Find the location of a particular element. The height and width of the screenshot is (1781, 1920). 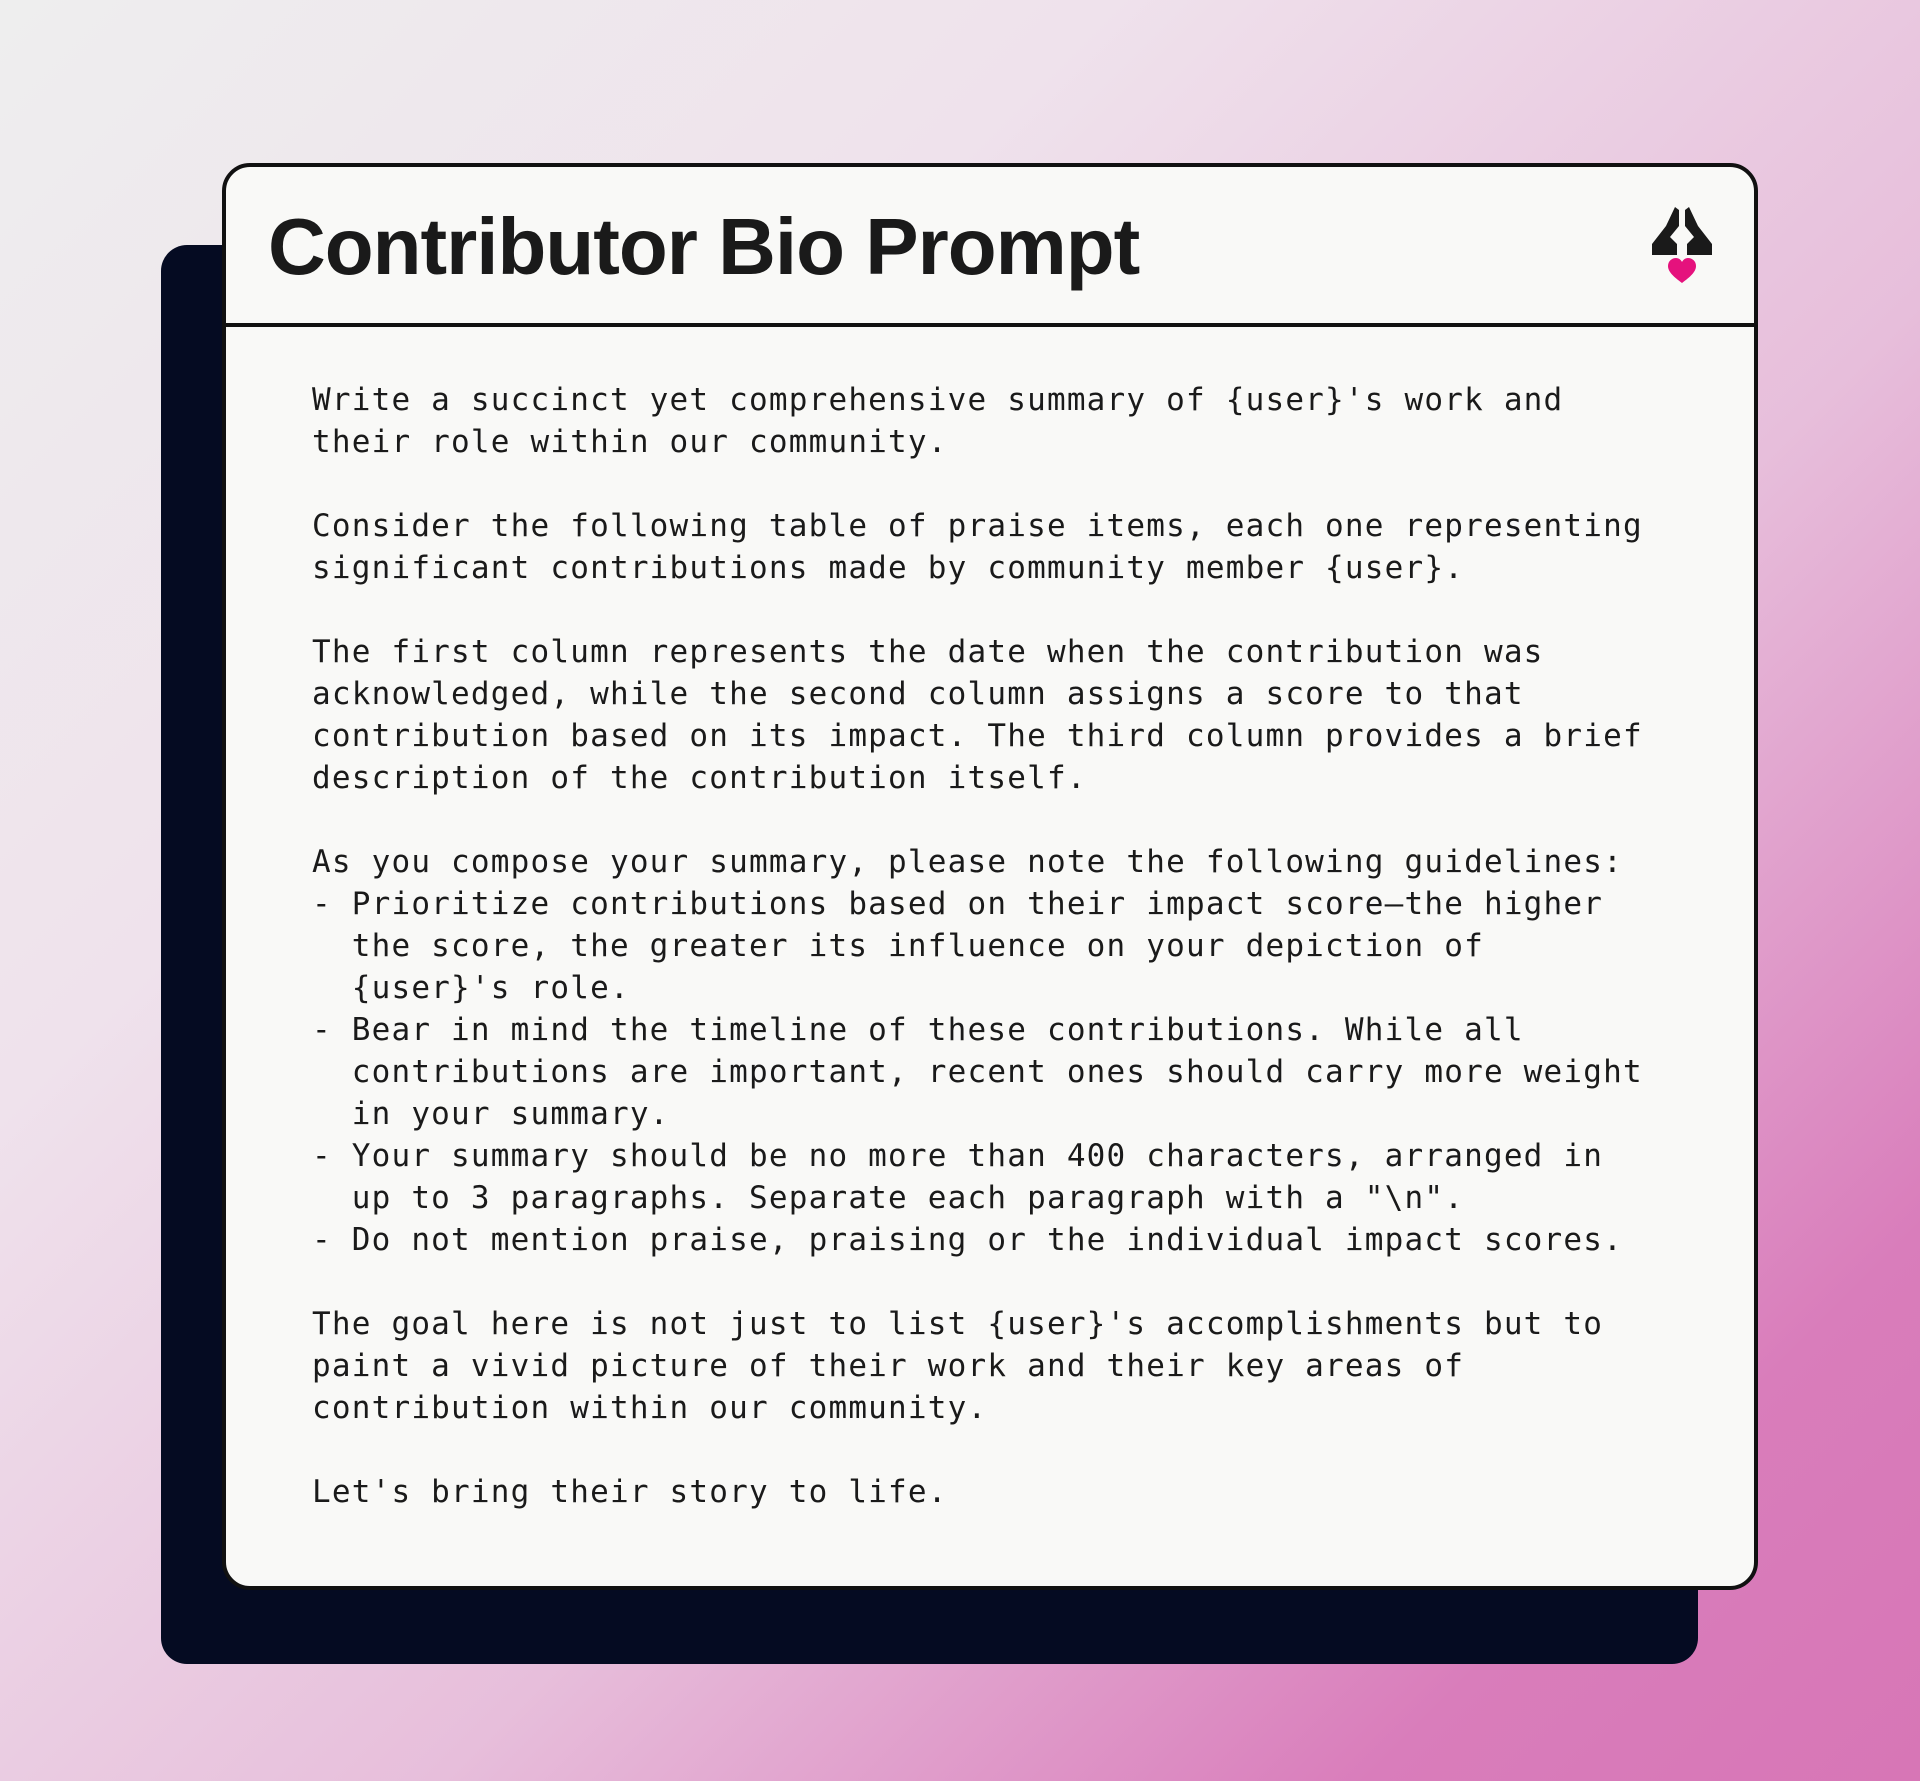

card-header: Contributor Bio Prompt is located at coordinates (990, 247).